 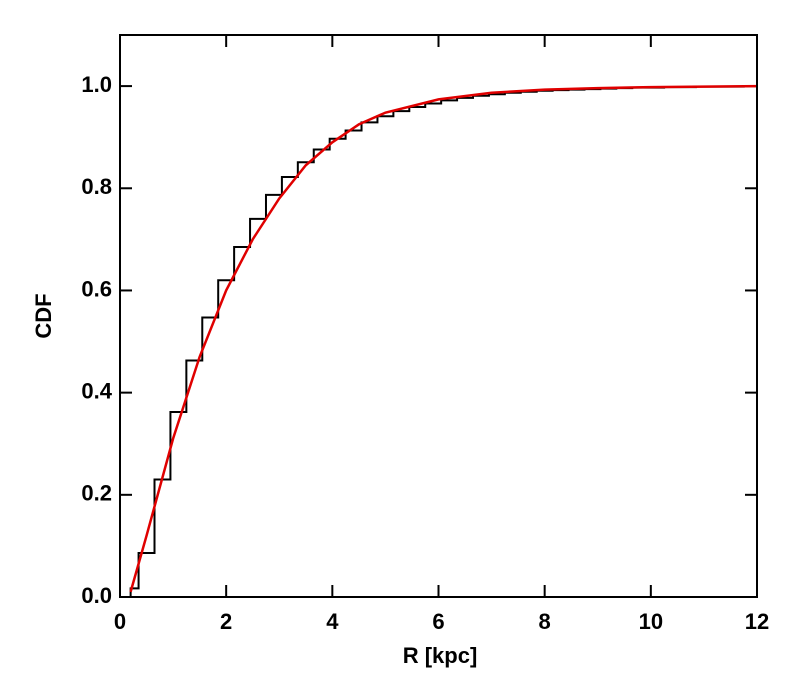 What do you see at coordinates (96, 84) in the screenshot?
I see `y-tick-label: 1.0` at bounding box center [96, 84].